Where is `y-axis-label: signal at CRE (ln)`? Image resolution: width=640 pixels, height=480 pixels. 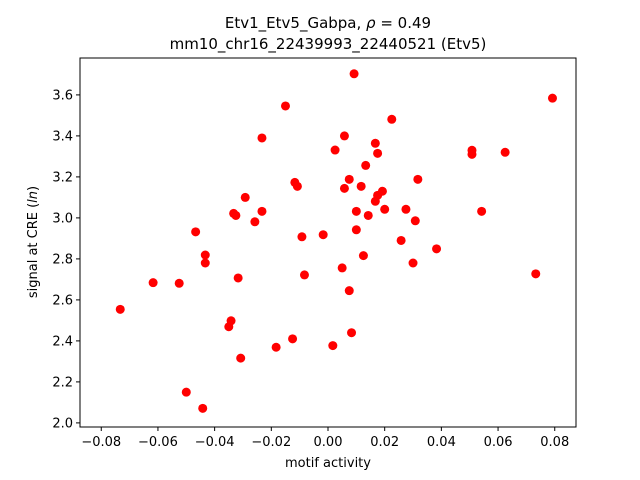
y-axis-label: signal at CRE (ln) is located at coordinates (33, 242).